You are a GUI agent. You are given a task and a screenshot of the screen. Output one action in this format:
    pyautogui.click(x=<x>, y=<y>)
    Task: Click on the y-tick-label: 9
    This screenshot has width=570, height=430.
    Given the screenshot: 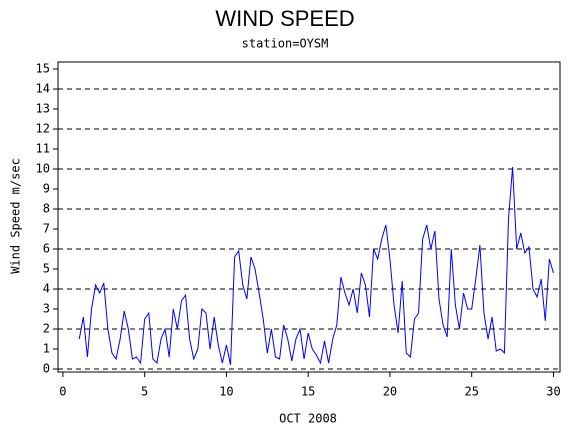 What is the action you would take?
    pyautogui.click(x=46, y=189)
    